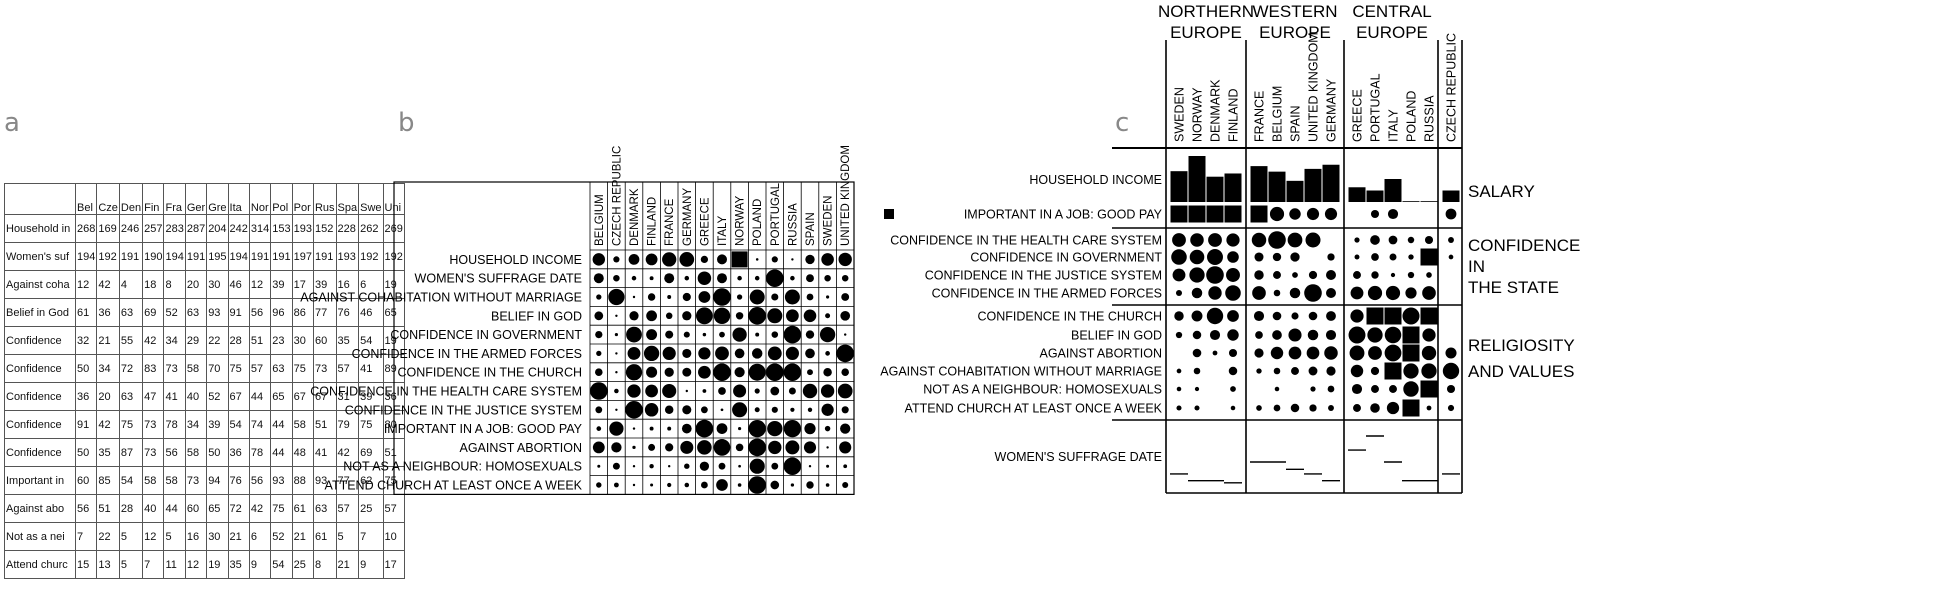 The height and width of the screenshot is (616, 1951). What do you see at coordinates (371, 312) in the screenshot?
I see `table-cell: 46` at bounding box center [371, 312].